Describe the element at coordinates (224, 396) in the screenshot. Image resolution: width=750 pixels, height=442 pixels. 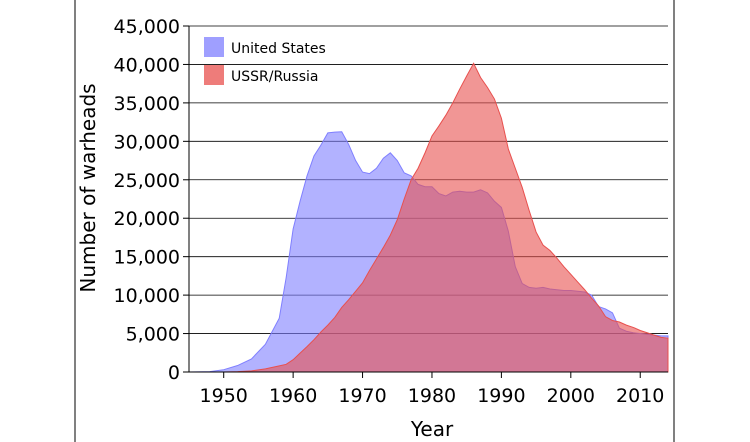
I see `x-tick-label-0: 1950` at that location.